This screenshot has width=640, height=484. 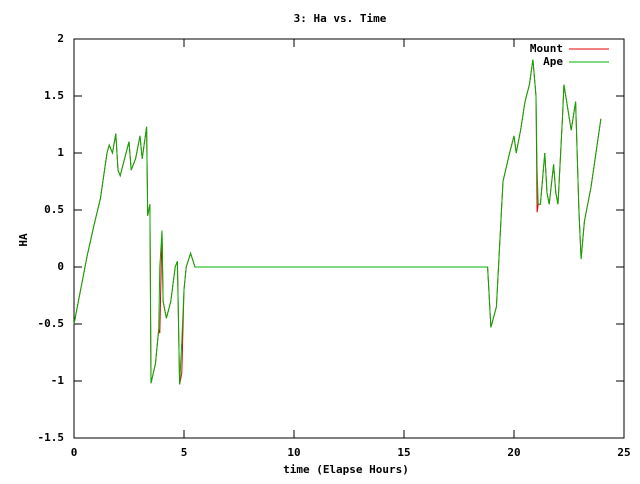 What do you see at coordinates (23, 240) in the screenshot?
I see `y-axis-label: HA` at bounding box center [23, 240].